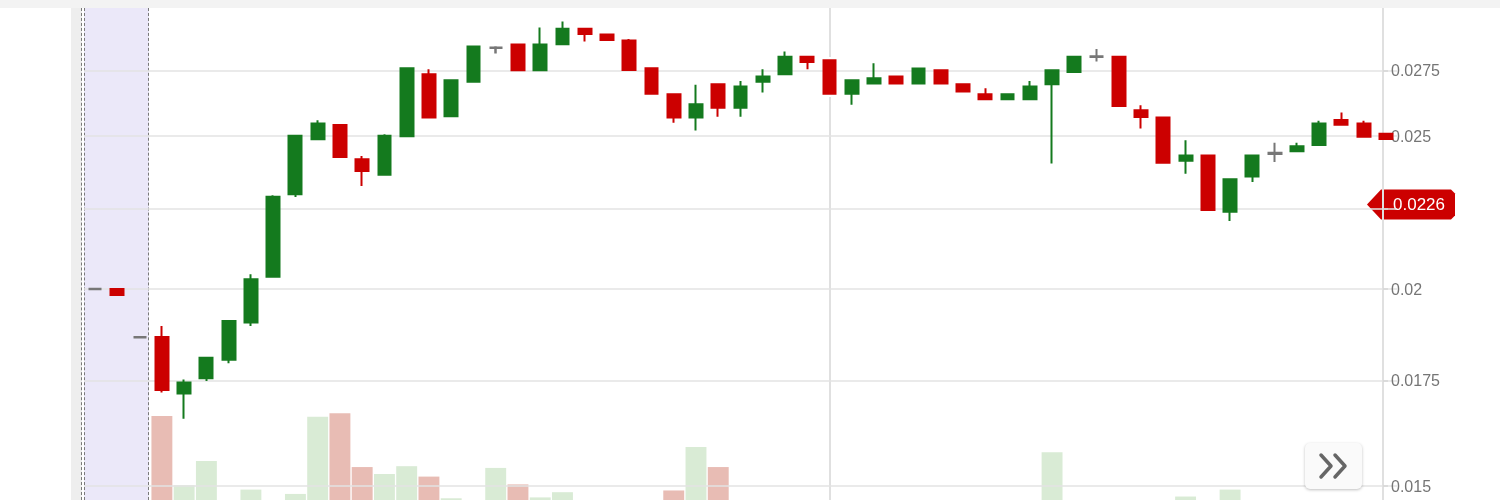  What do you see at coordinates (1411, 486) in the screenshot?
I see `y-tick-label: 0.015` at bounding box center [1411, 486].